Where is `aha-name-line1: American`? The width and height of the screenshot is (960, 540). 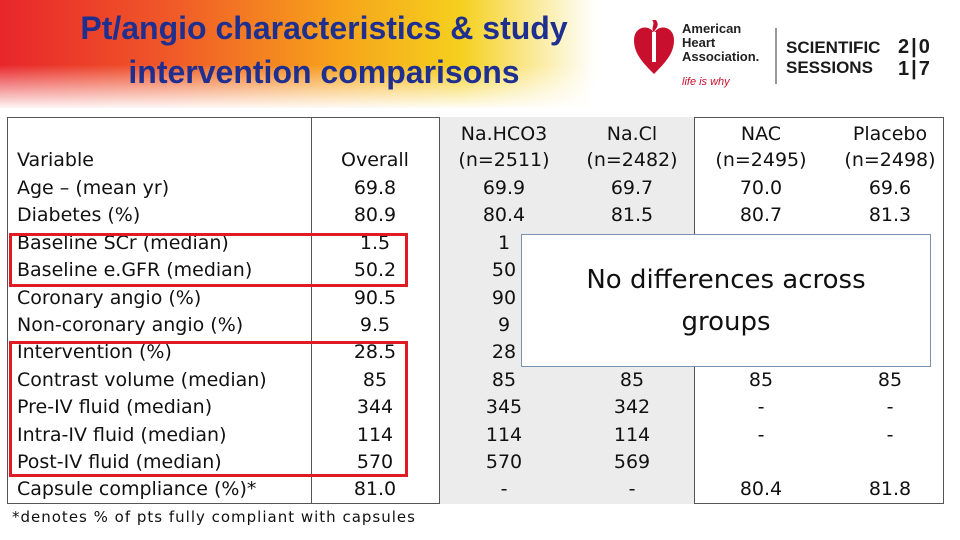 aha-name-line1: American is located at coordinates (712, 28).